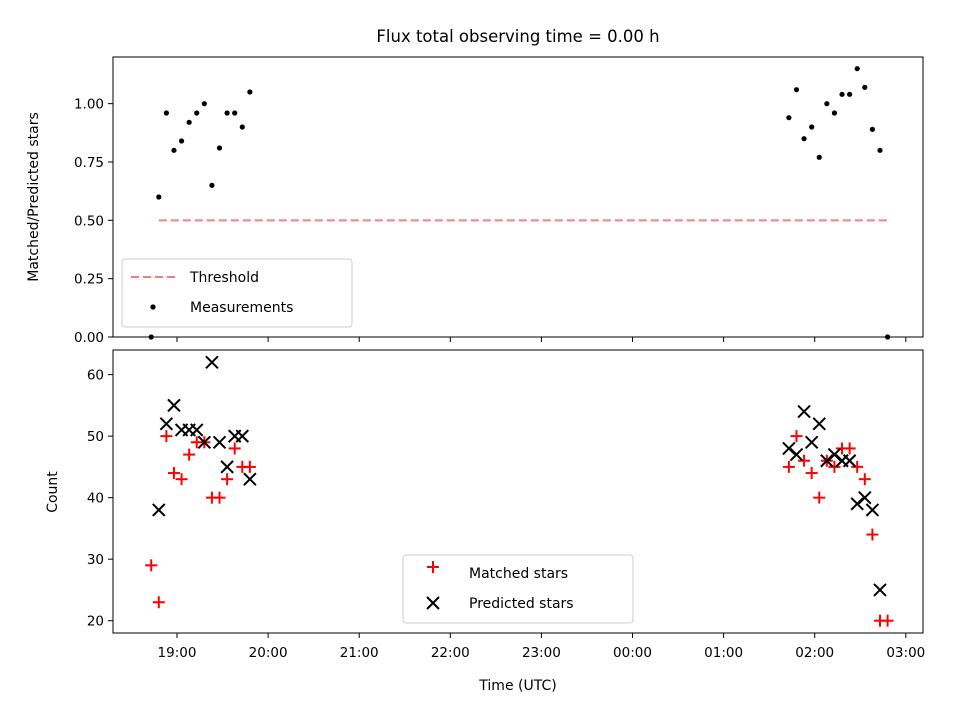 The height and width of the screenshot is (720, 960). I want to click on bottom-legend-box, so click(518, 589).